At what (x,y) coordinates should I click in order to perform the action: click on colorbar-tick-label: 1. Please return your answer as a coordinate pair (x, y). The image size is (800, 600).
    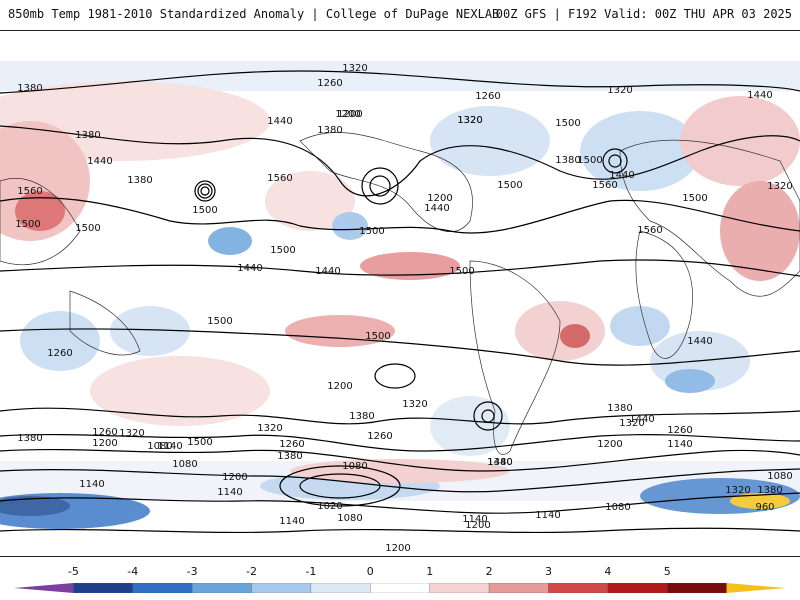
    Looking at the image, I should click on (430, 571).